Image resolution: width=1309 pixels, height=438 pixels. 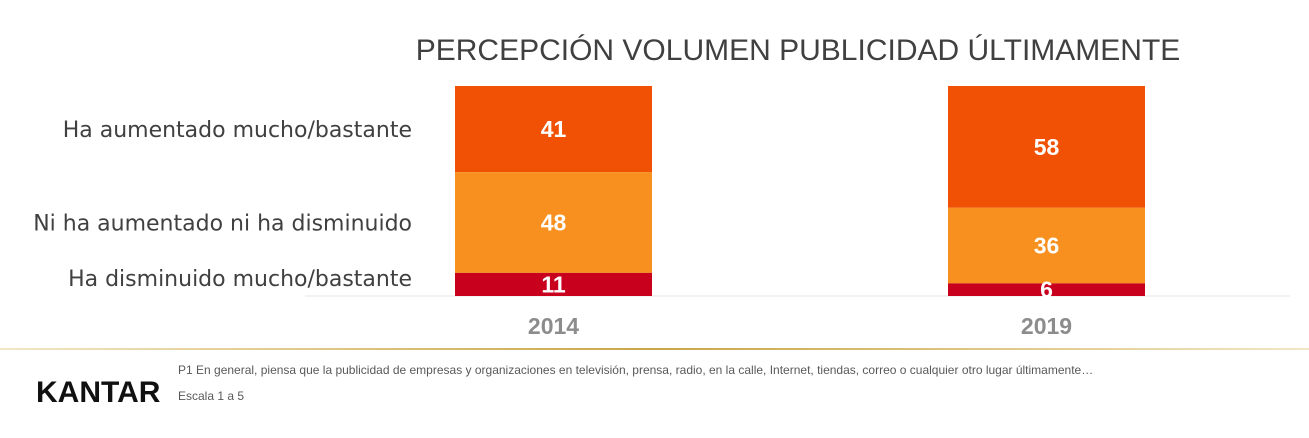 I want to click on x-tick-2019: 2019, so click(x=1046, y=326).